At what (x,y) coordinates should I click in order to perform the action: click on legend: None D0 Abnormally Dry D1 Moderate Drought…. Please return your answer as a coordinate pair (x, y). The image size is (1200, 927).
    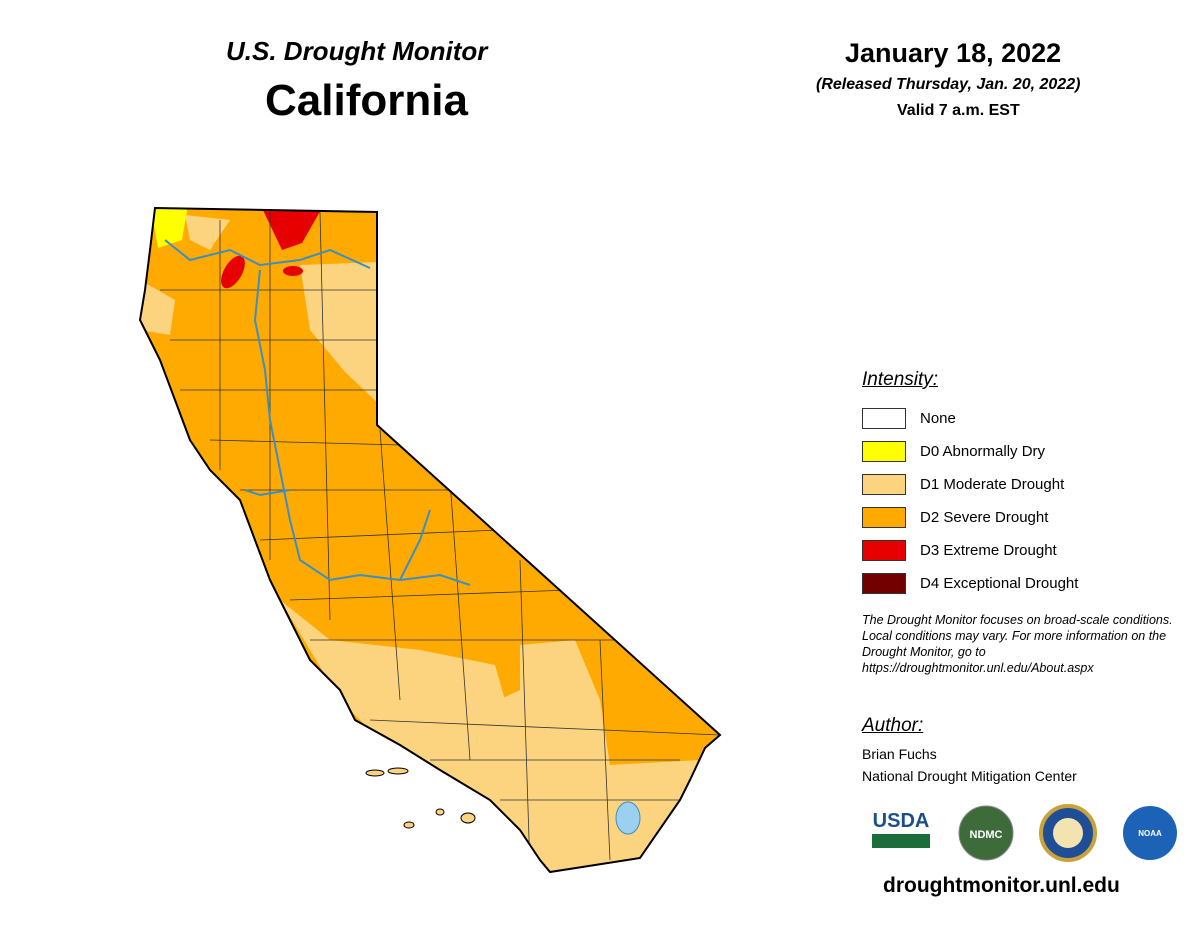
    Looking at the image, I should click on (970, 501).